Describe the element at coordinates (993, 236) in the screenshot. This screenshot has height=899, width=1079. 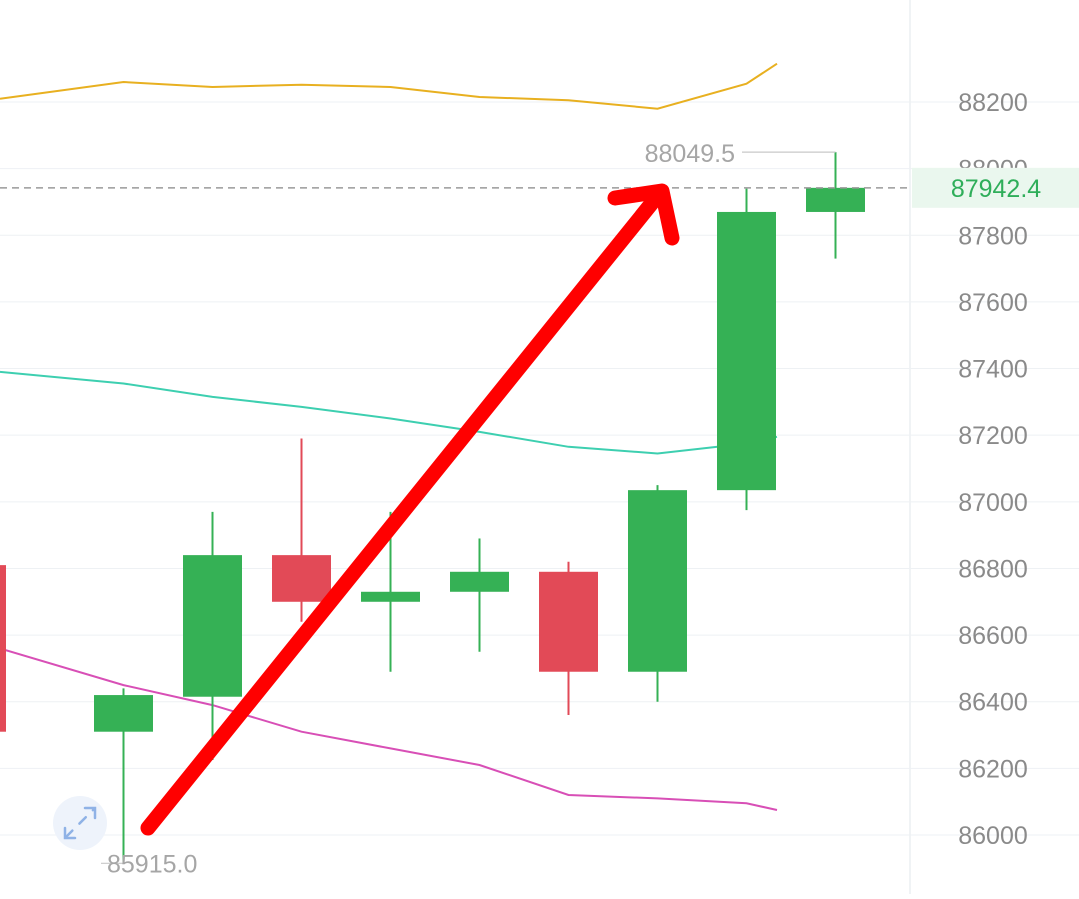
I see `y-tick-label: 87800` at that location.